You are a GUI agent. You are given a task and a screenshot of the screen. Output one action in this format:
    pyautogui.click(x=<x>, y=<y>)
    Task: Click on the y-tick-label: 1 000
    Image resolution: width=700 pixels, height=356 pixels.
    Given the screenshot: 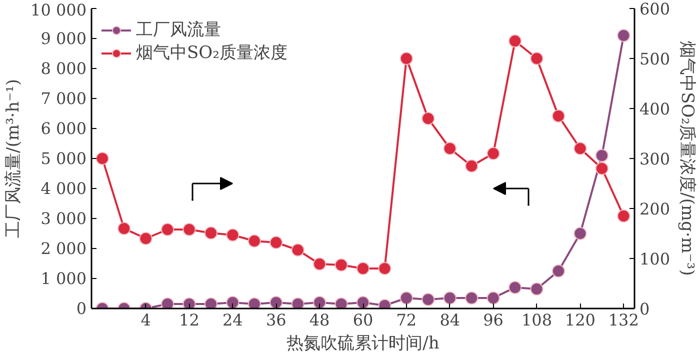 What is the action you would take?
    pyautogui.click(x=63, y=278)
    